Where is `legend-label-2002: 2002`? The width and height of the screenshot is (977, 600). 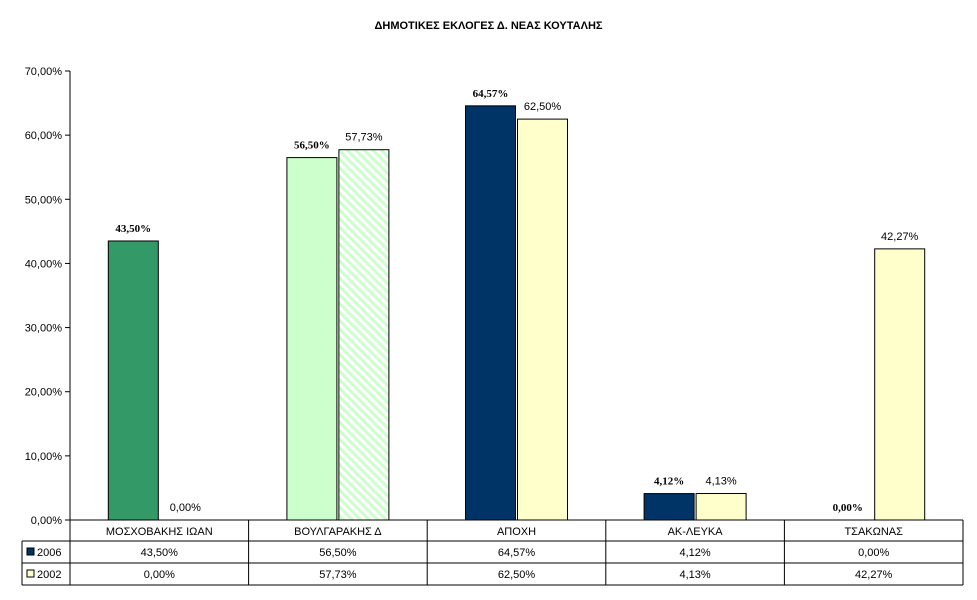
legend-label-2002: 2002 is located at coordinates (49, 575).